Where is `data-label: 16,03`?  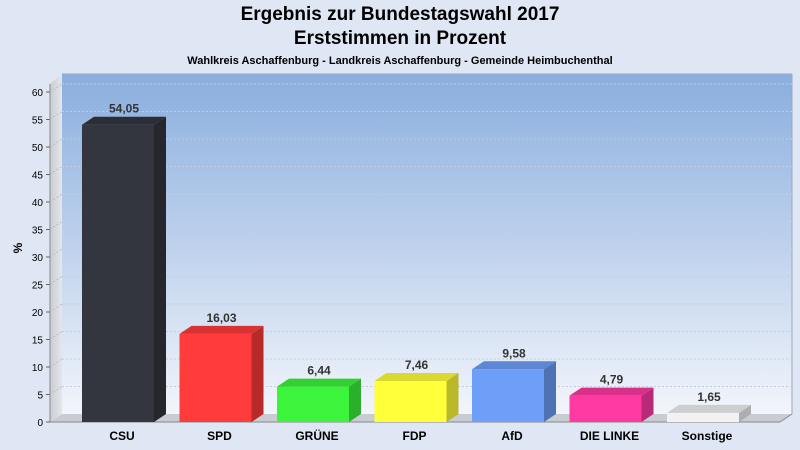
data-label: 16,03 is located at coordinates (221, 318).